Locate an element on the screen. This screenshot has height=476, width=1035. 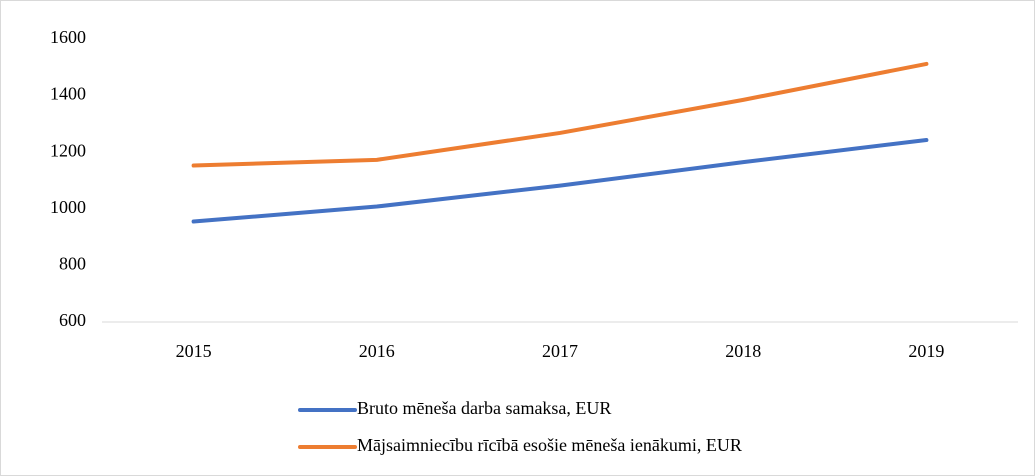
y-tick-label: 1600 is located at coordinates (68, 37).